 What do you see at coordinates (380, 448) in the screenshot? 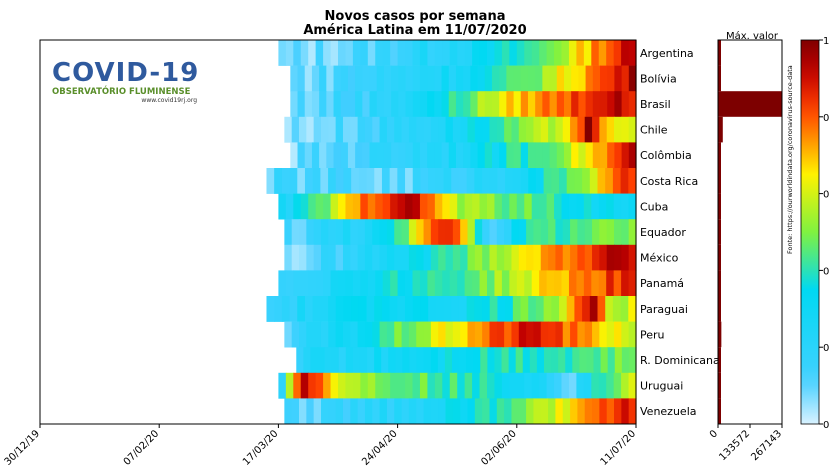
I see `x-tick-label: 24/04/20` at bounding box center [380, 448].